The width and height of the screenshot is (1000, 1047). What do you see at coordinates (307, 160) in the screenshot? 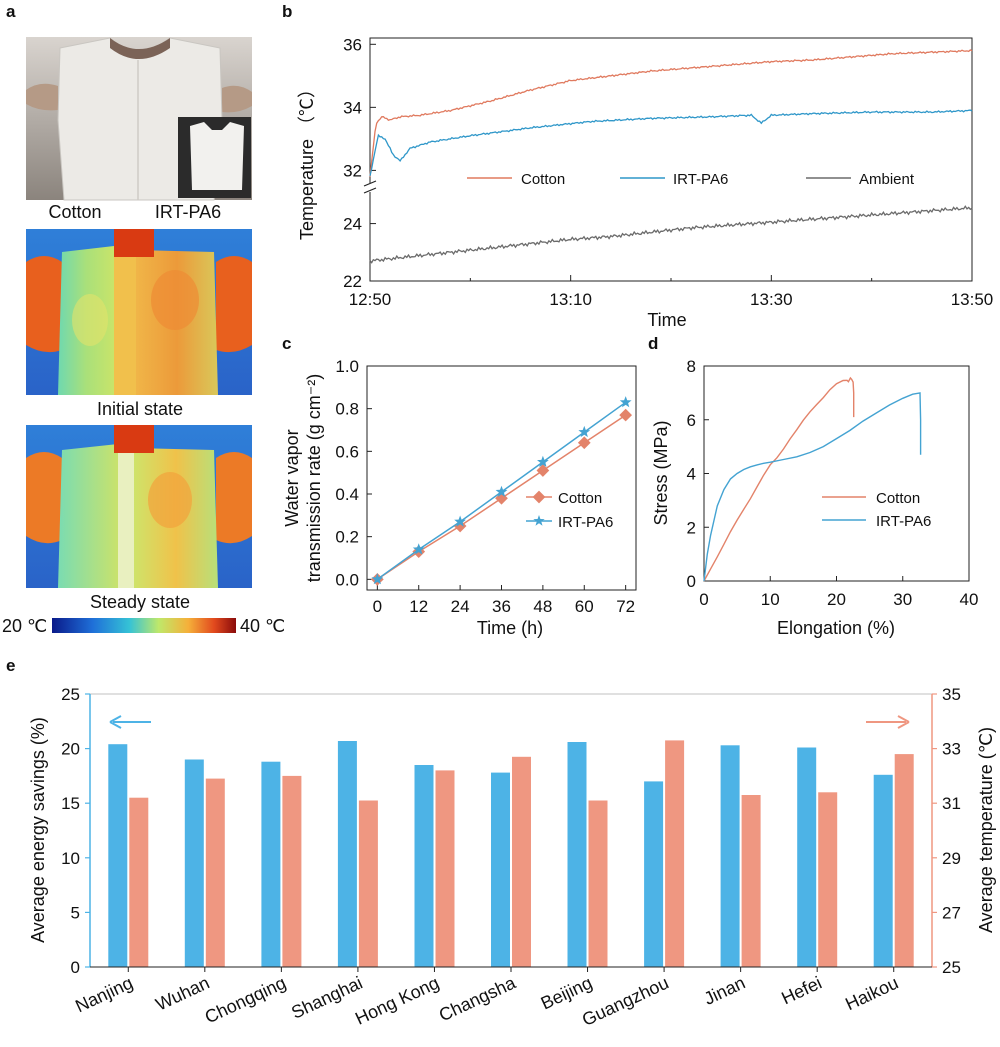
I see `b-ylabel: Temperature （℃）` at bounding box center [307, 160].